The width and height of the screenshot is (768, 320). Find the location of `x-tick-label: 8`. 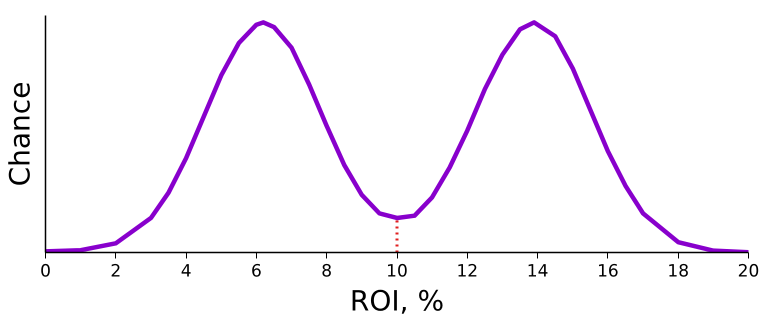

x-tick-label: 8 is located at coordinates (326, 272).